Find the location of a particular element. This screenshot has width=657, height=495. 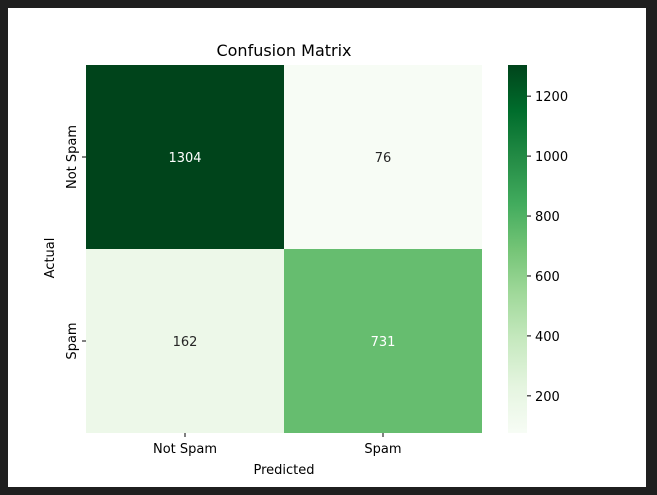

colorbar-tick-label: 800 is located at coordinates (547, 217).